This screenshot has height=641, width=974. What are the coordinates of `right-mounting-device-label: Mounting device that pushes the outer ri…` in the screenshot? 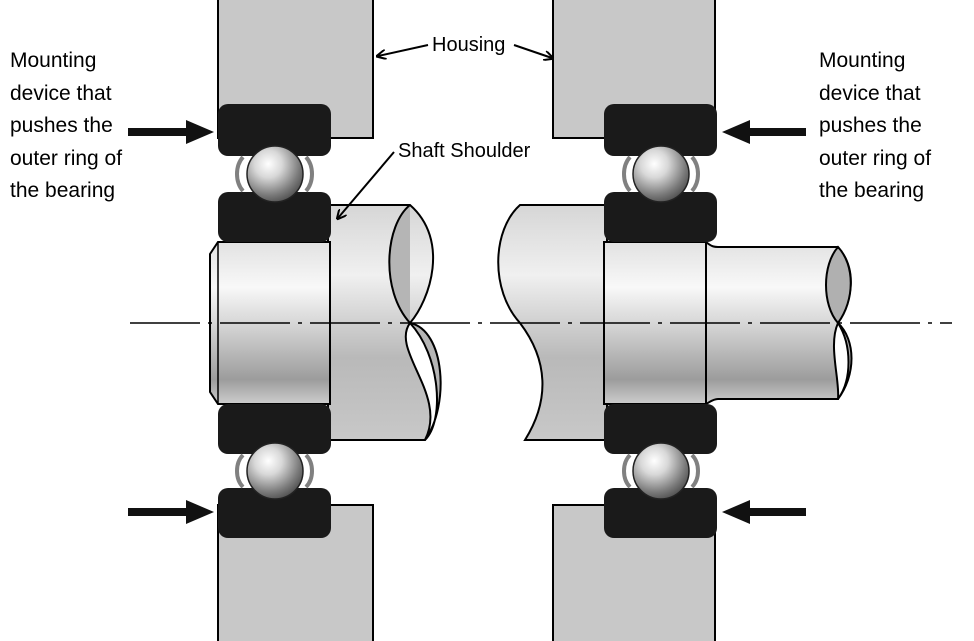 It's located at (875, 126).